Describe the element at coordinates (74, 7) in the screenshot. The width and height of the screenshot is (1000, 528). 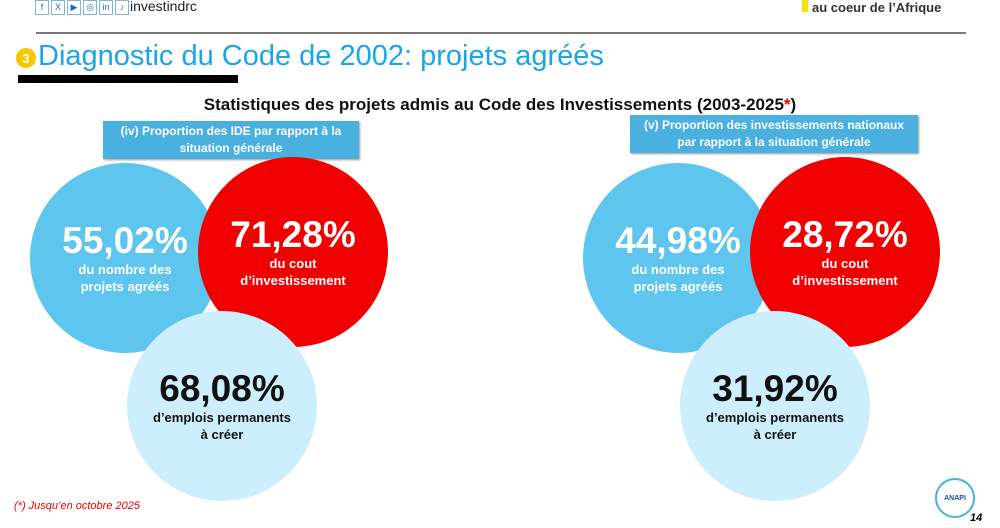
I see `youtube-icon: ▶` at that location.